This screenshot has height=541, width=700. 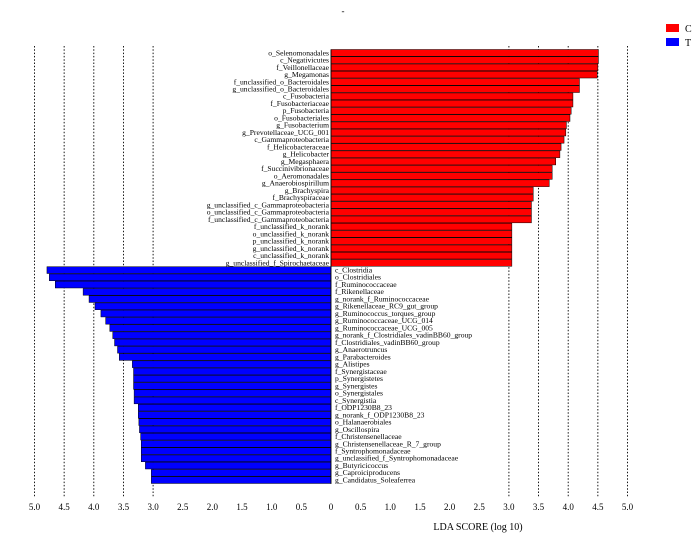 What do you see at coordinates (688, 43) in the screenshot?
I see `legend-label: T` at bounding box center [688, 43].